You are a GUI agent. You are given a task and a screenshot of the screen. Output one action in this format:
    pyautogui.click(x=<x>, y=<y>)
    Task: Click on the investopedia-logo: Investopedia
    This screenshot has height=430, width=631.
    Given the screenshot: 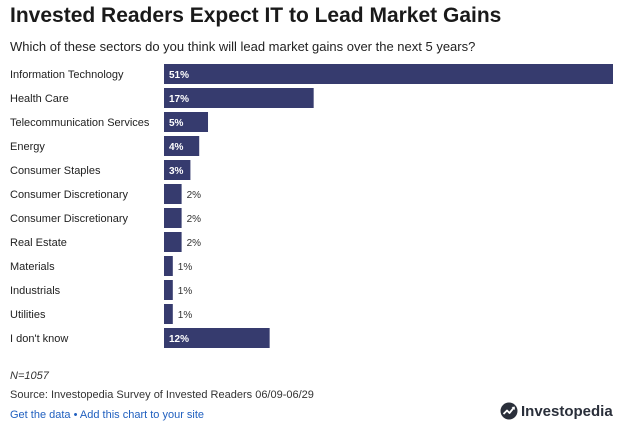 What is the action you would take?
    pyautogui.click(x=556, y=411)
    